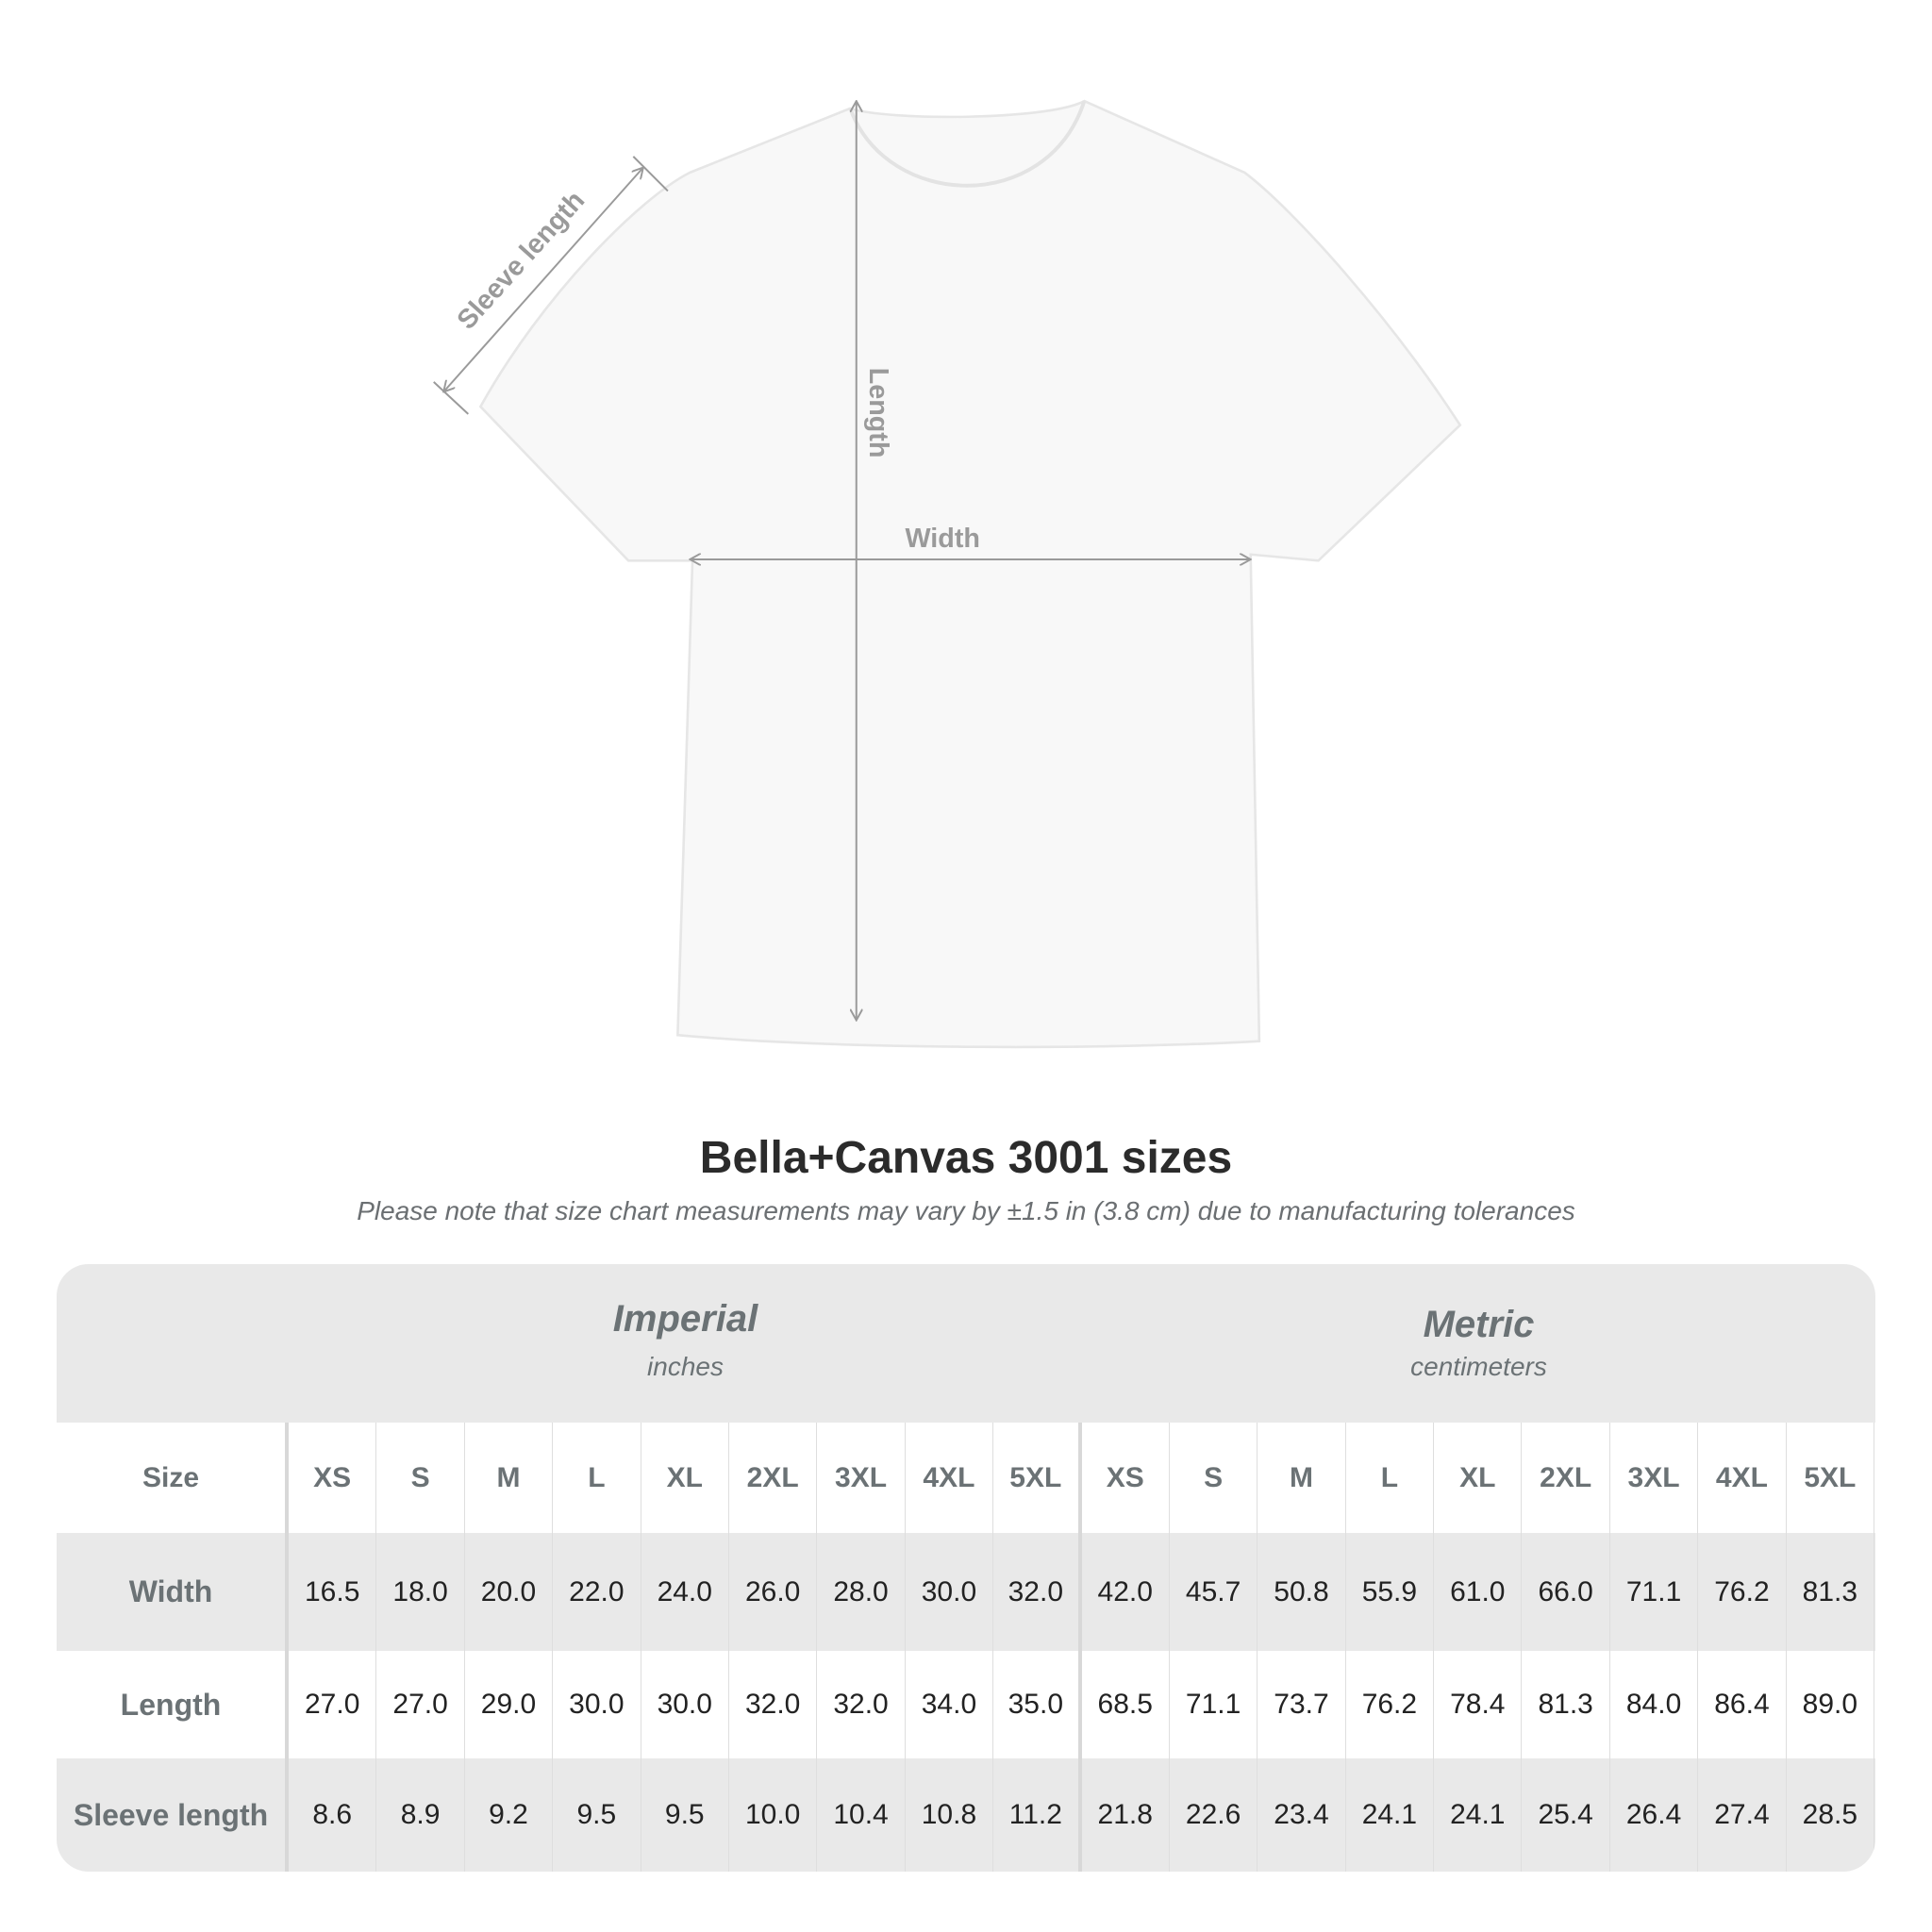  Describe the element at coordinates (1743, 1704) in the screenshot. I see `metric-value: 86.4` at that location.